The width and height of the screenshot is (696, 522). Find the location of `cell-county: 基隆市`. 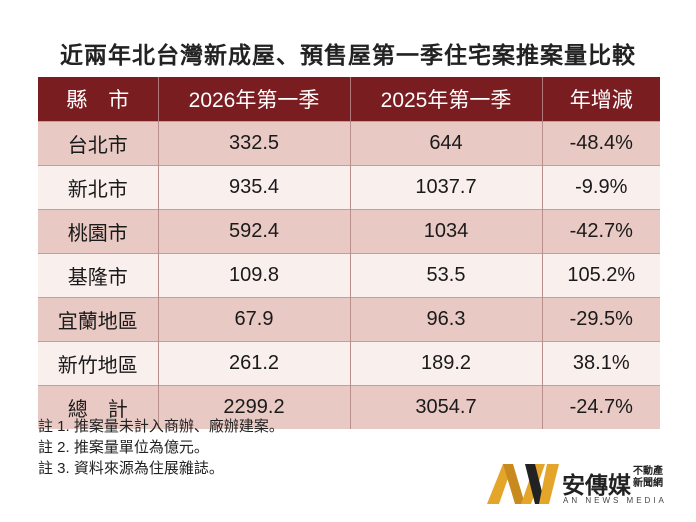

cell-county: 基隆市 is located at coordinates (98, 275).